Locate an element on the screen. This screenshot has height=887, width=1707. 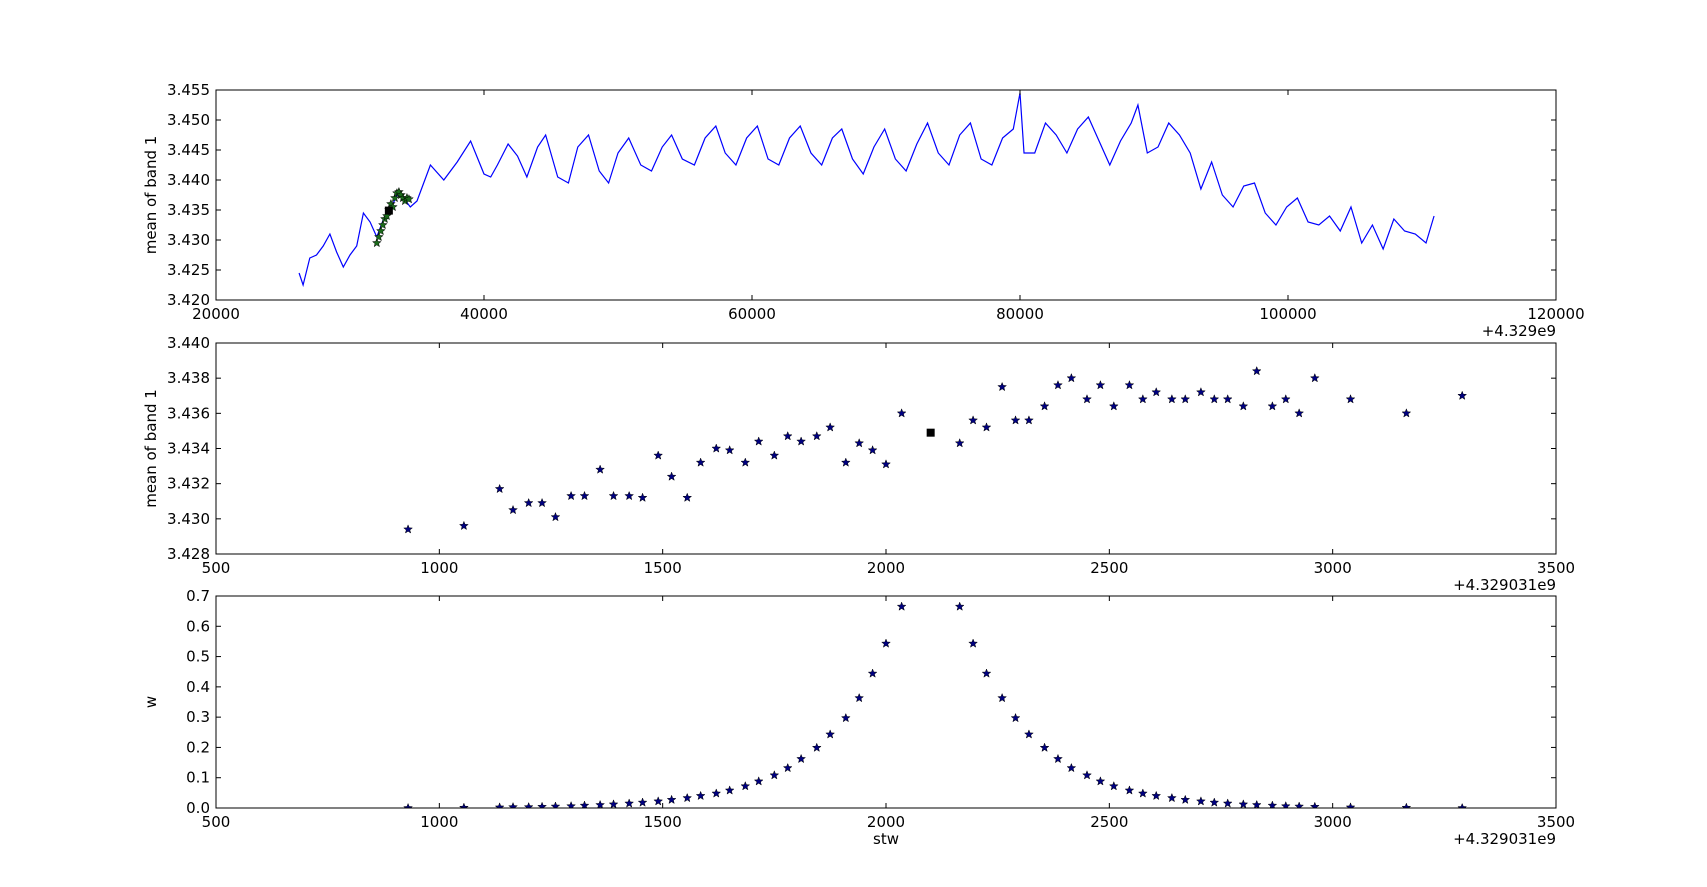
x-offset-label: +4.329e9 is located at coordinates (1519, 331).